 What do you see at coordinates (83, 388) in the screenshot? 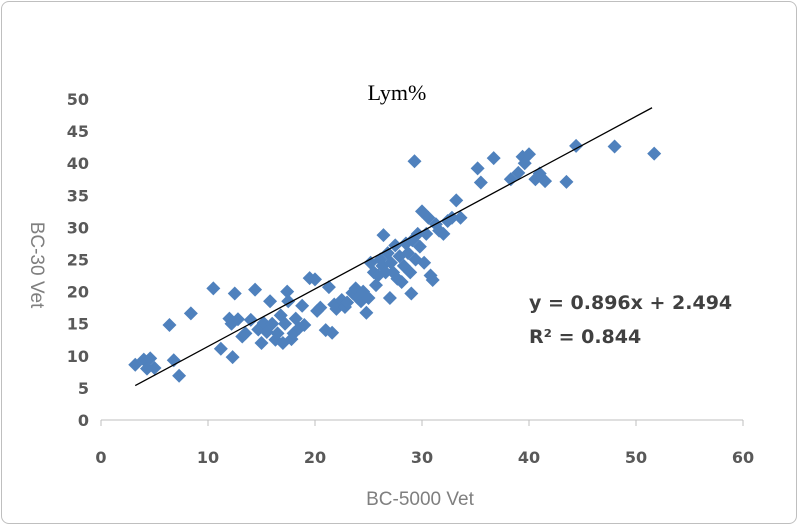
I see `y-tick-label: 5` at bounding box center [83, 388].